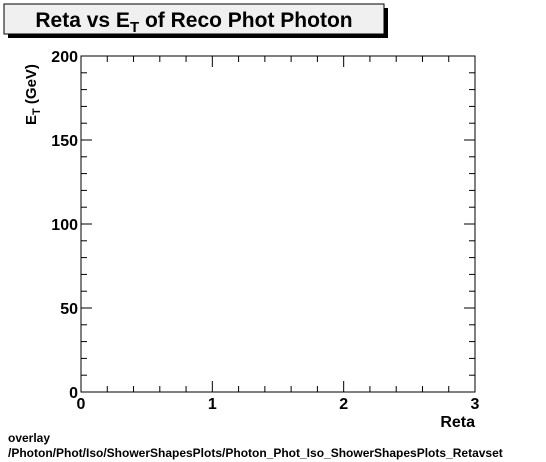  What do you see at coordinates (73, 393) in the screenshot?
I see `y-tick-label: 0` at bounding box center [73, 393].